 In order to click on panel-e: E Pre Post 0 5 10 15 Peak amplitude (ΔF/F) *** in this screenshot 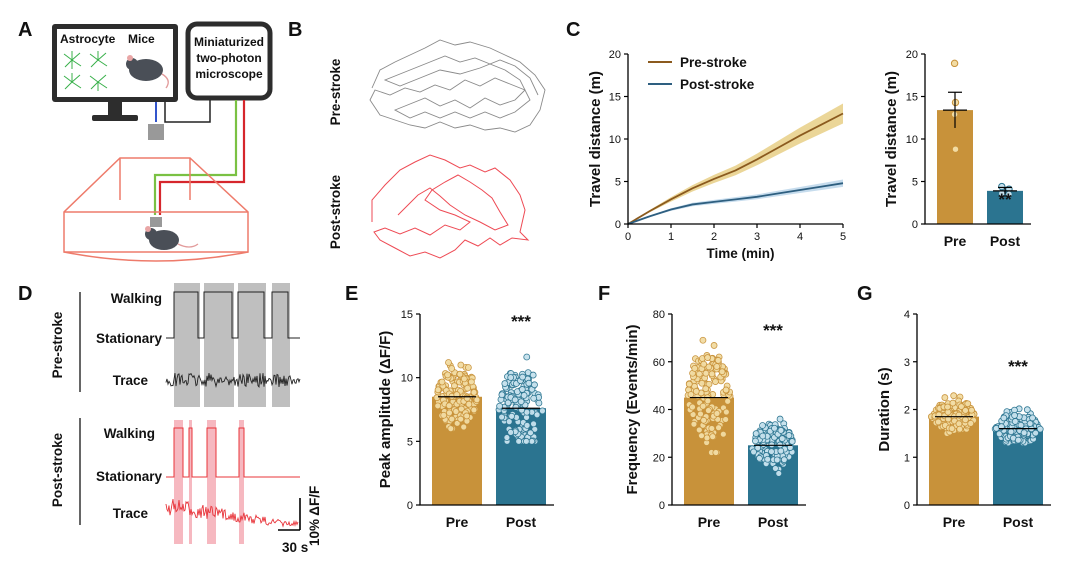, I will do `click(449, 406)`.